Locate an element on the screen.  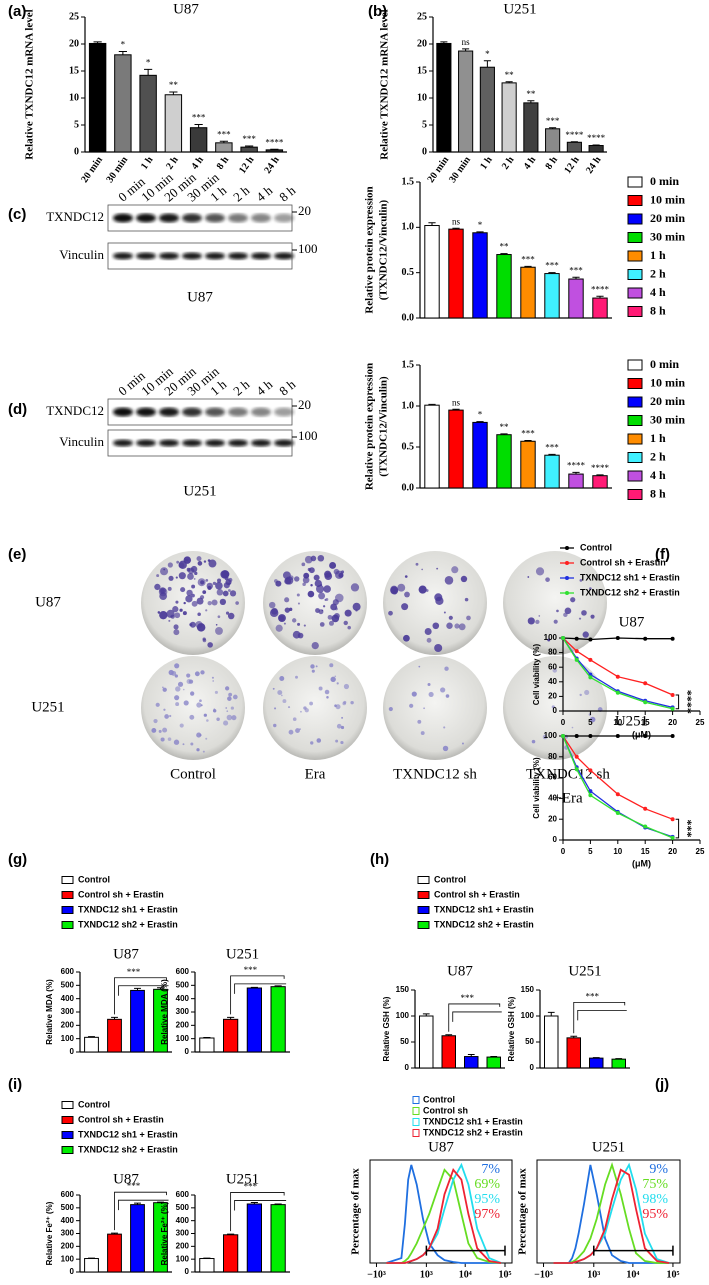
x-tick-label: 10 is located at coordinates (617, 851).